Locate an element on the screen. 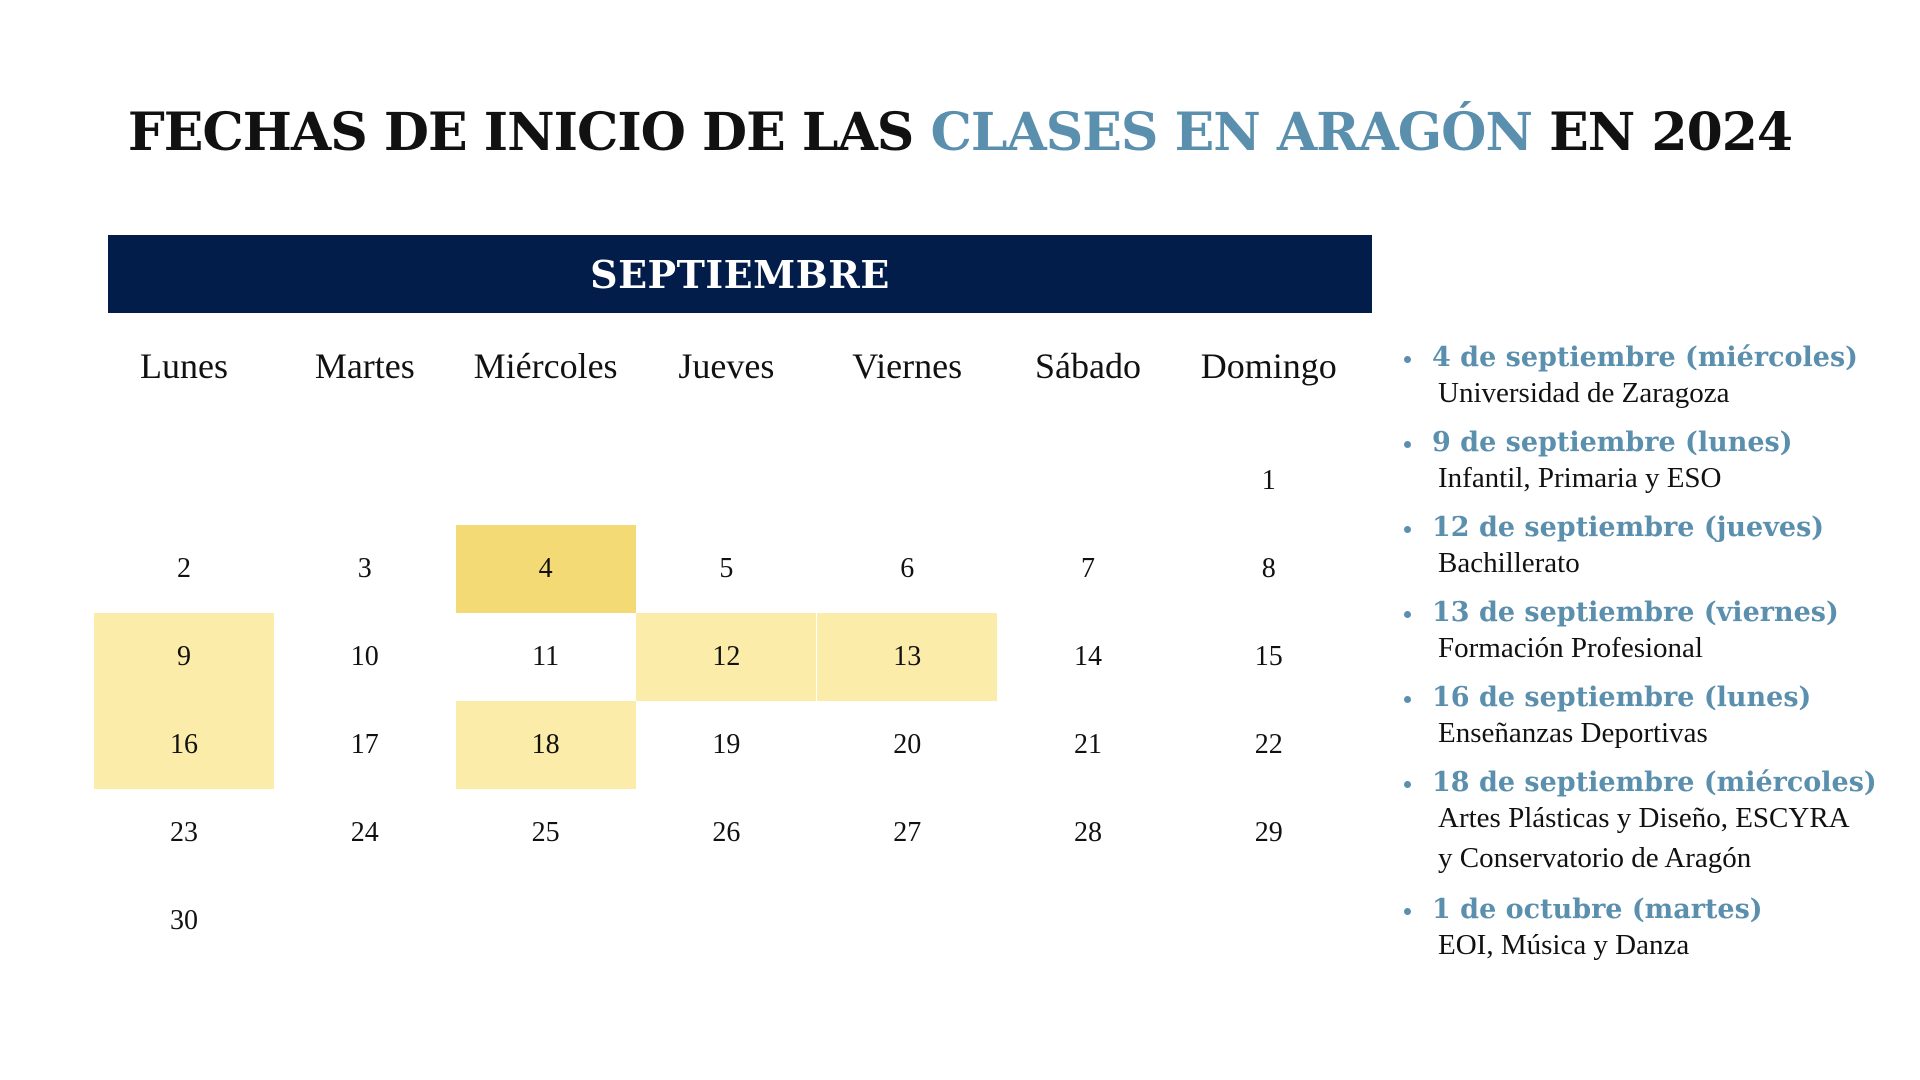  calendar-day: 18 is located at coordinates (545, 745).